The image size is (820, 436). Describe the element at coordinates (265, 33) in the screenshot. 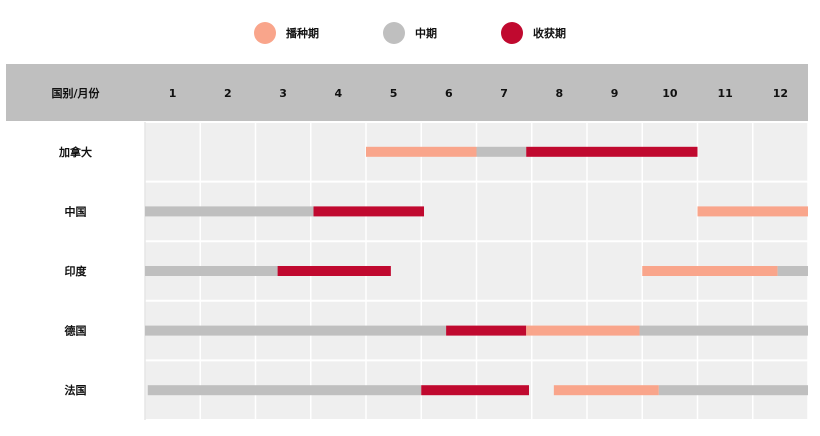

I see `legend-swatch-sowing` at that location.